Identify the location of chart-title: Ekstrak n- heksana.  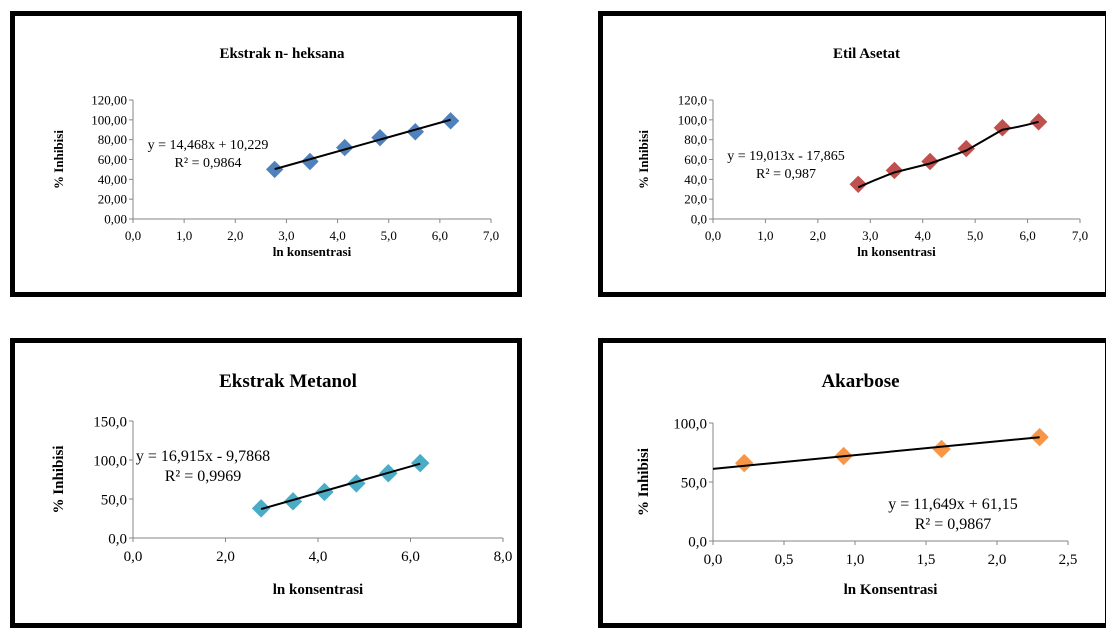
(282, 54).